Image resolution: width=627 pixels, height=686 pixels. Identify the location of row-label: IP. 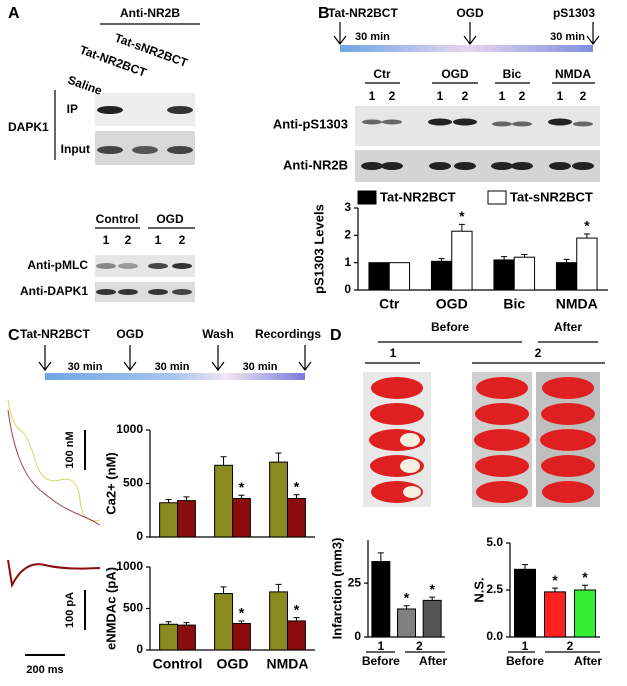
(72, 109).